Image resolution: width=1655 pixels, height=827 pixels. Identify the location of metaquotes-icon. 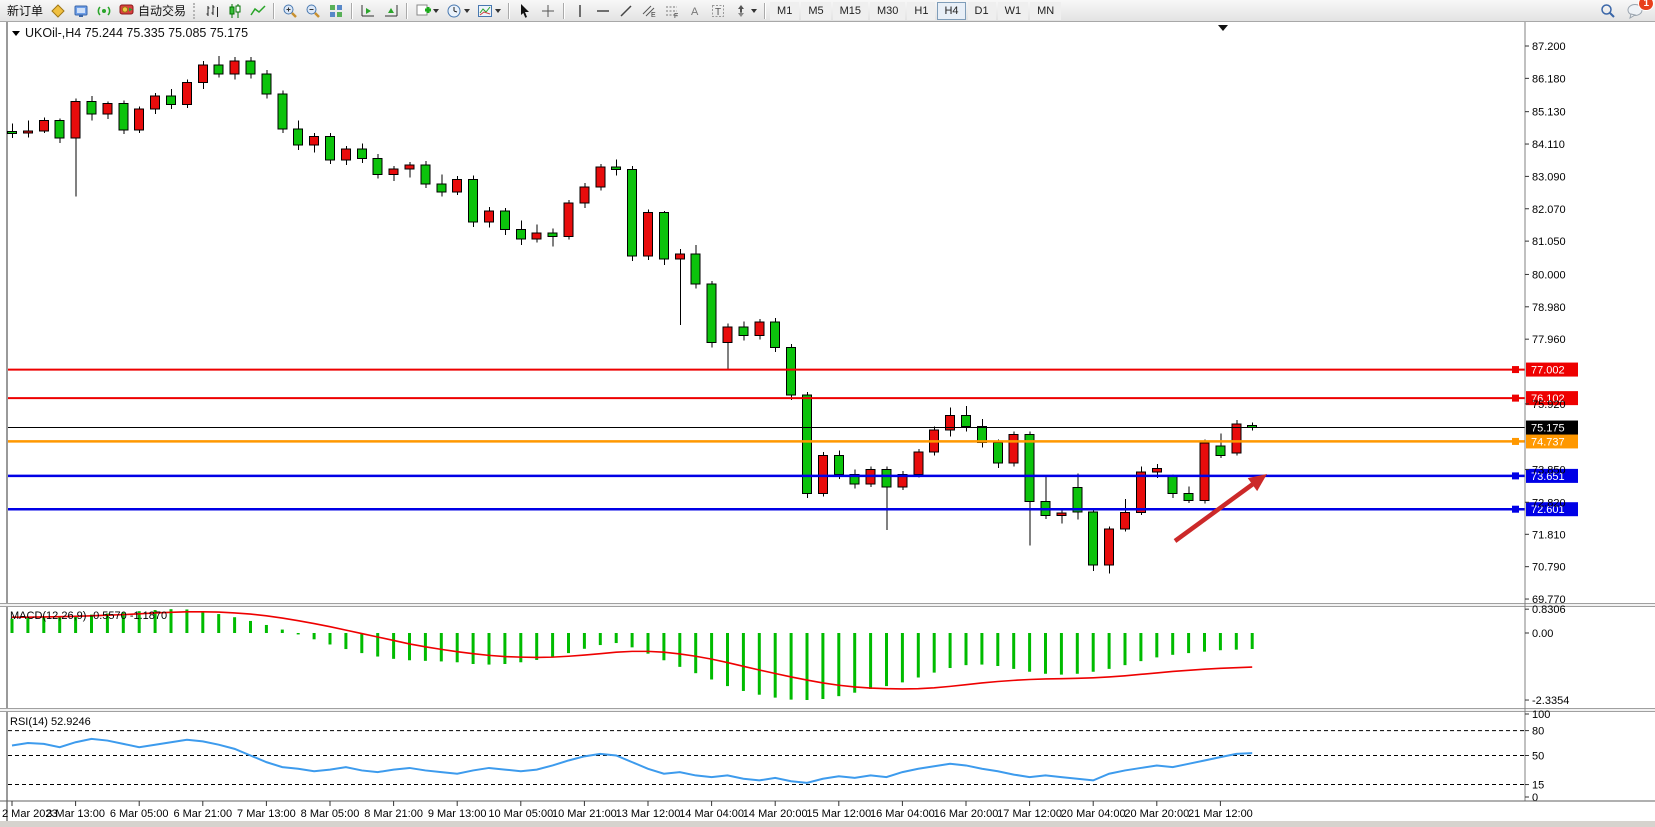
(58, 11).